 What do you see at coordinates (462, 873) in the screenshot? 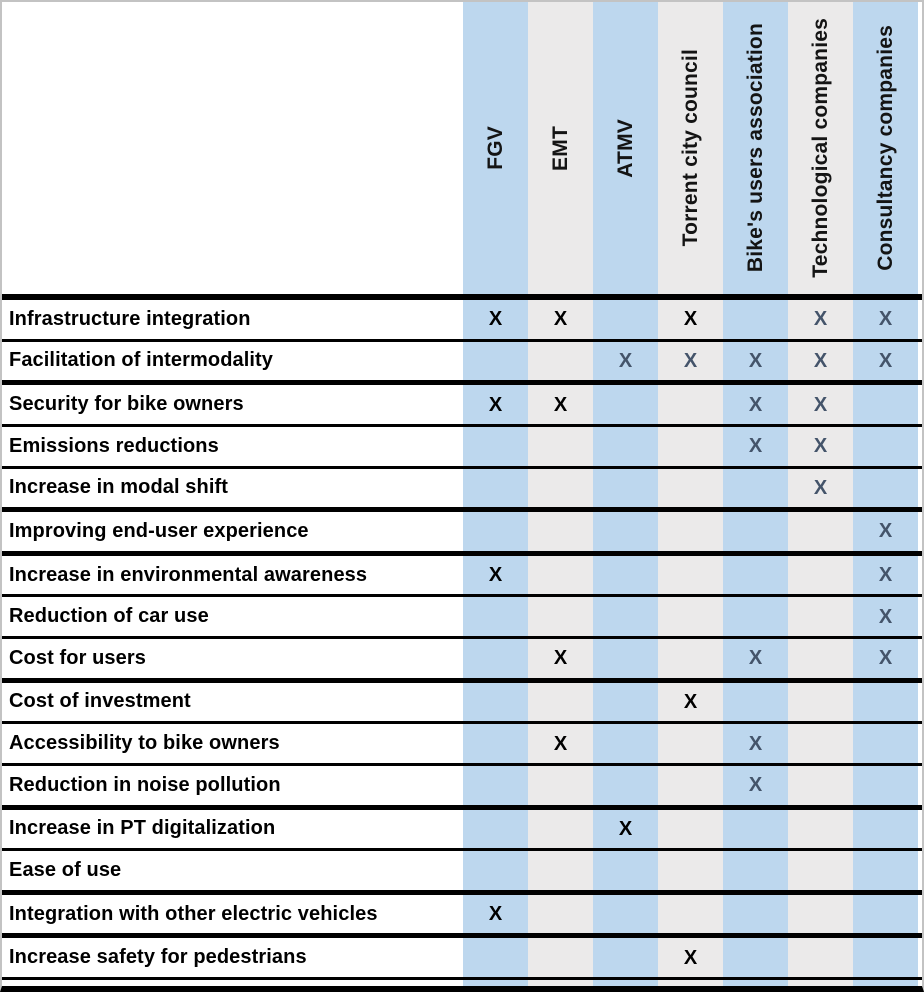
I see `table-row-ease-of-use: Ease of use` at bounding box center [462, 873].